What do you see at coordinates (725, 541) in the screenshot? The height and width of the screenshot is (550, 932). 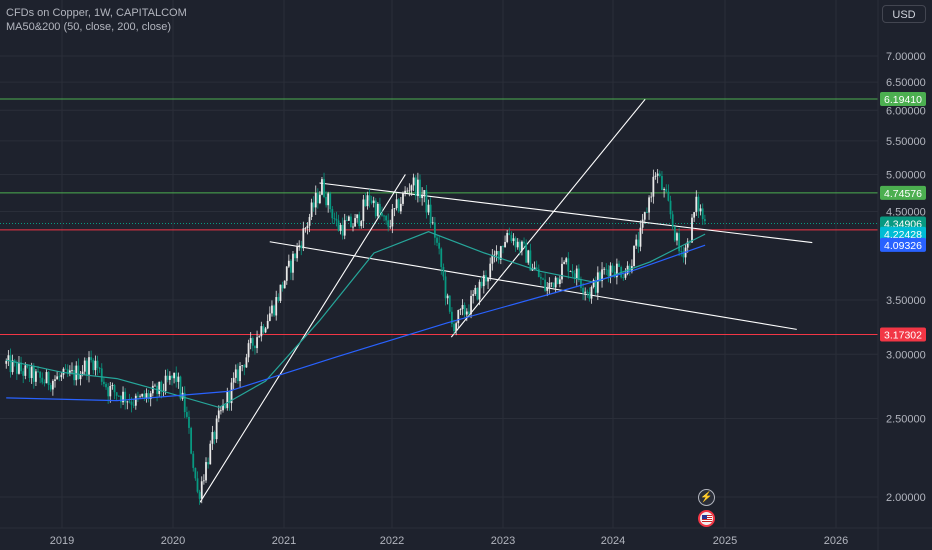 I see `x-tick-label: 2025` at bounding box center [725, 541].